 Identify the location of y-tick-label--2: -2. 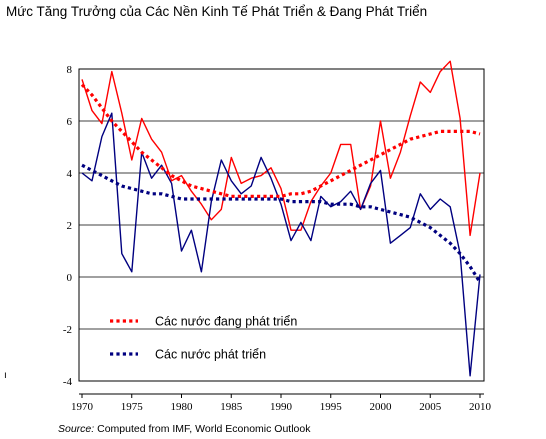
(67, 330).